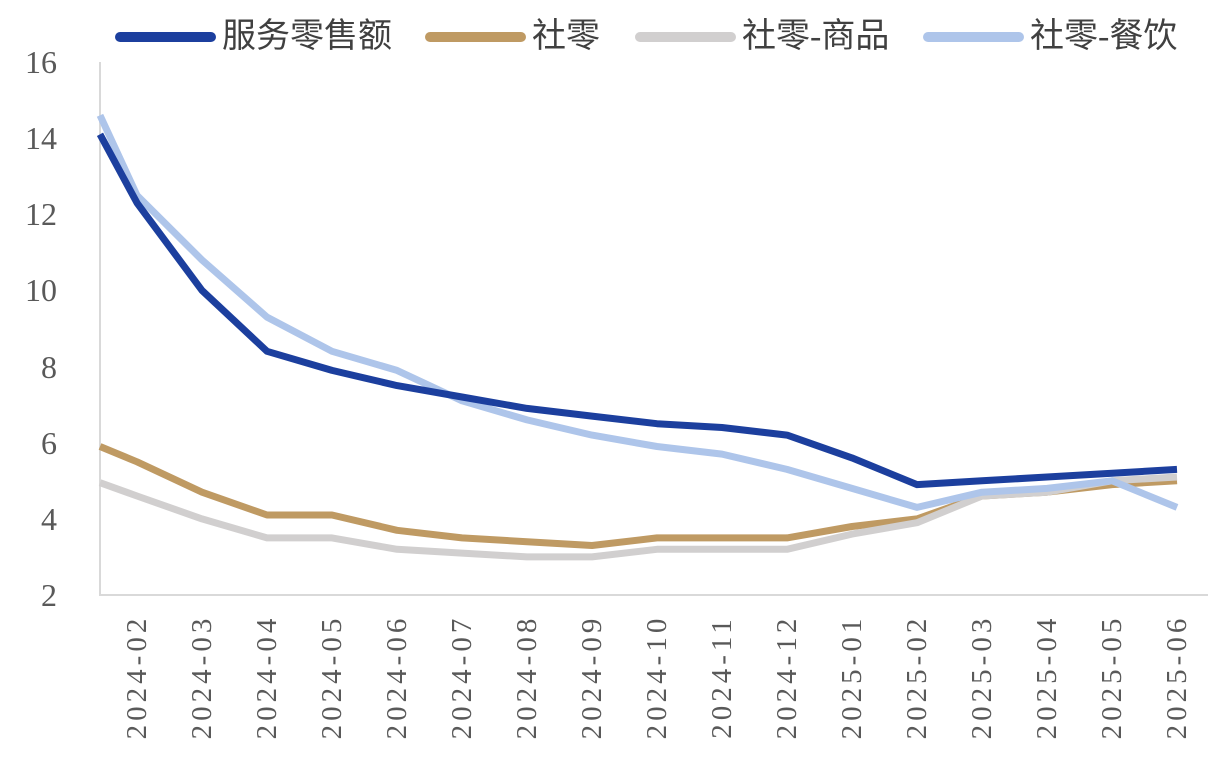  What do you see at coordinates (787, 677) in the screenshot?
I see `x-tick-label-2024-12: 2024-12` at bounding box center [787, 677].